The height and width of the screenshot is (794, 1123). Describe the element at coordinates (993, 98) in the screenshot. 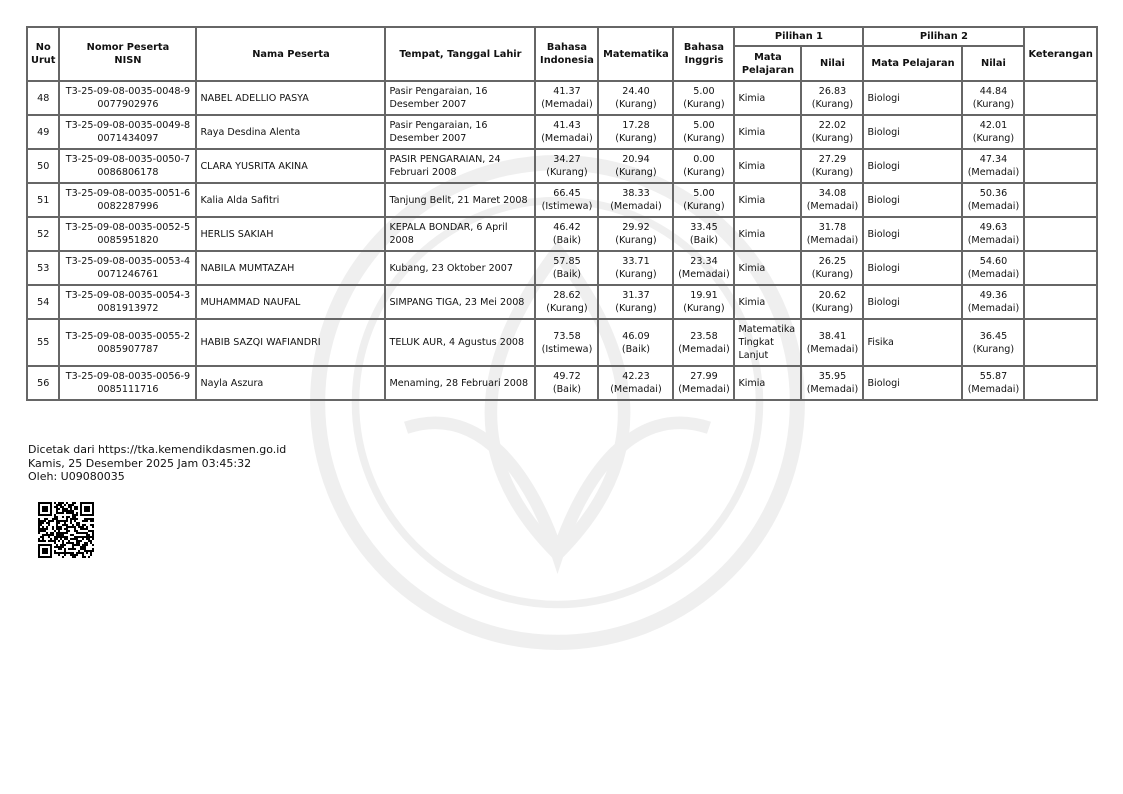

I see `cell-p2-nilai: 44.84 (Kurang)` at that location.